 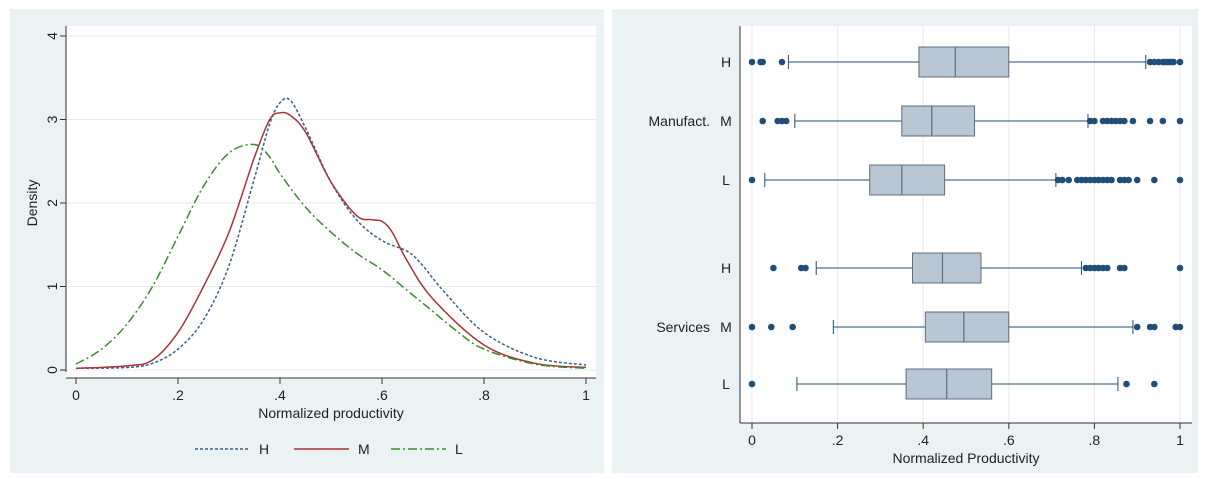 What do you see at coordinates (264, 449) in the screenshot?
I see `legend-label-H: H` at bounding box center [264, 449].